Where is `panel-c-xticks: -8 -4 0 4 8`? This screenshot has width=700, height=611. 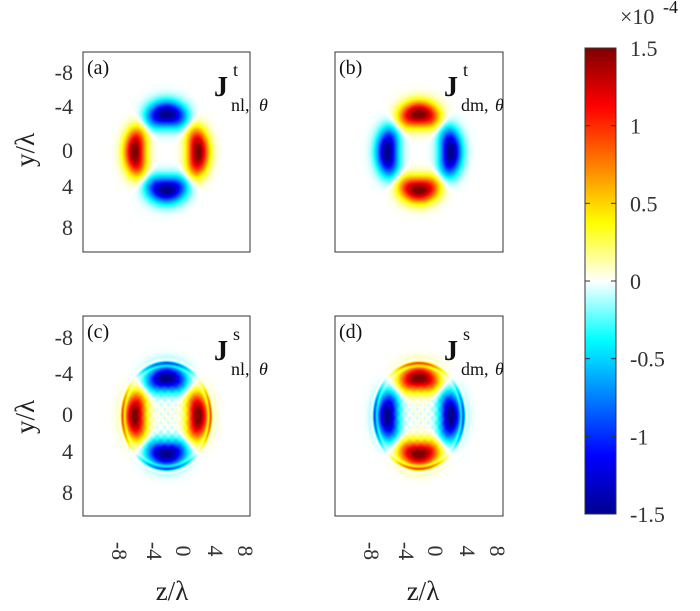
panel-c-xticks: -8 -4 0 4 8 is located at coordinates (182, 551).